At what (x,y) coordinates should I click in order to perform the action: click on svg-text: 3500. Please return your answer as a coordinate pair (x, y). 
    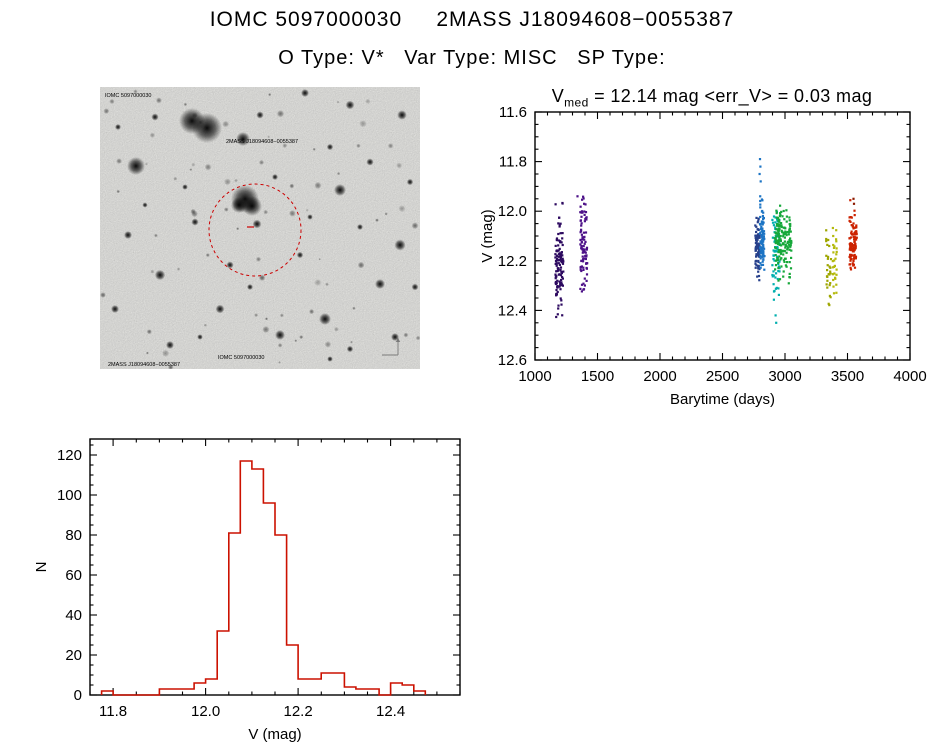
    Looking at the image, I should click on (847, 376).